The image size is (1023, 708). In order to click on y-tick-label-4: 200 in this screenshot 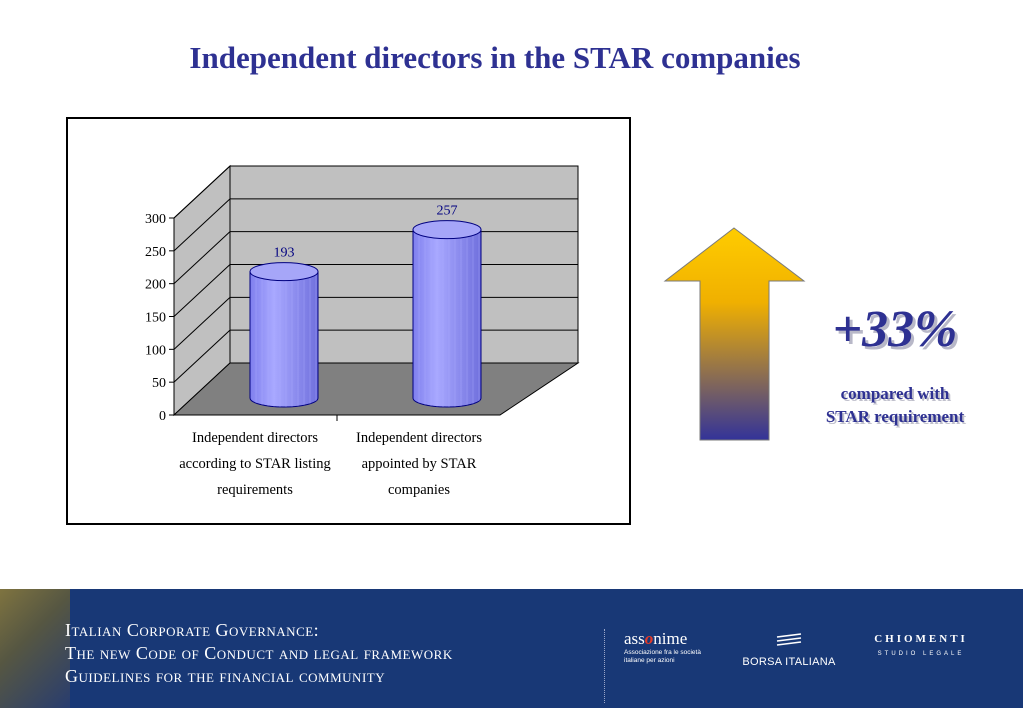, I will do `click(155, 285)`.